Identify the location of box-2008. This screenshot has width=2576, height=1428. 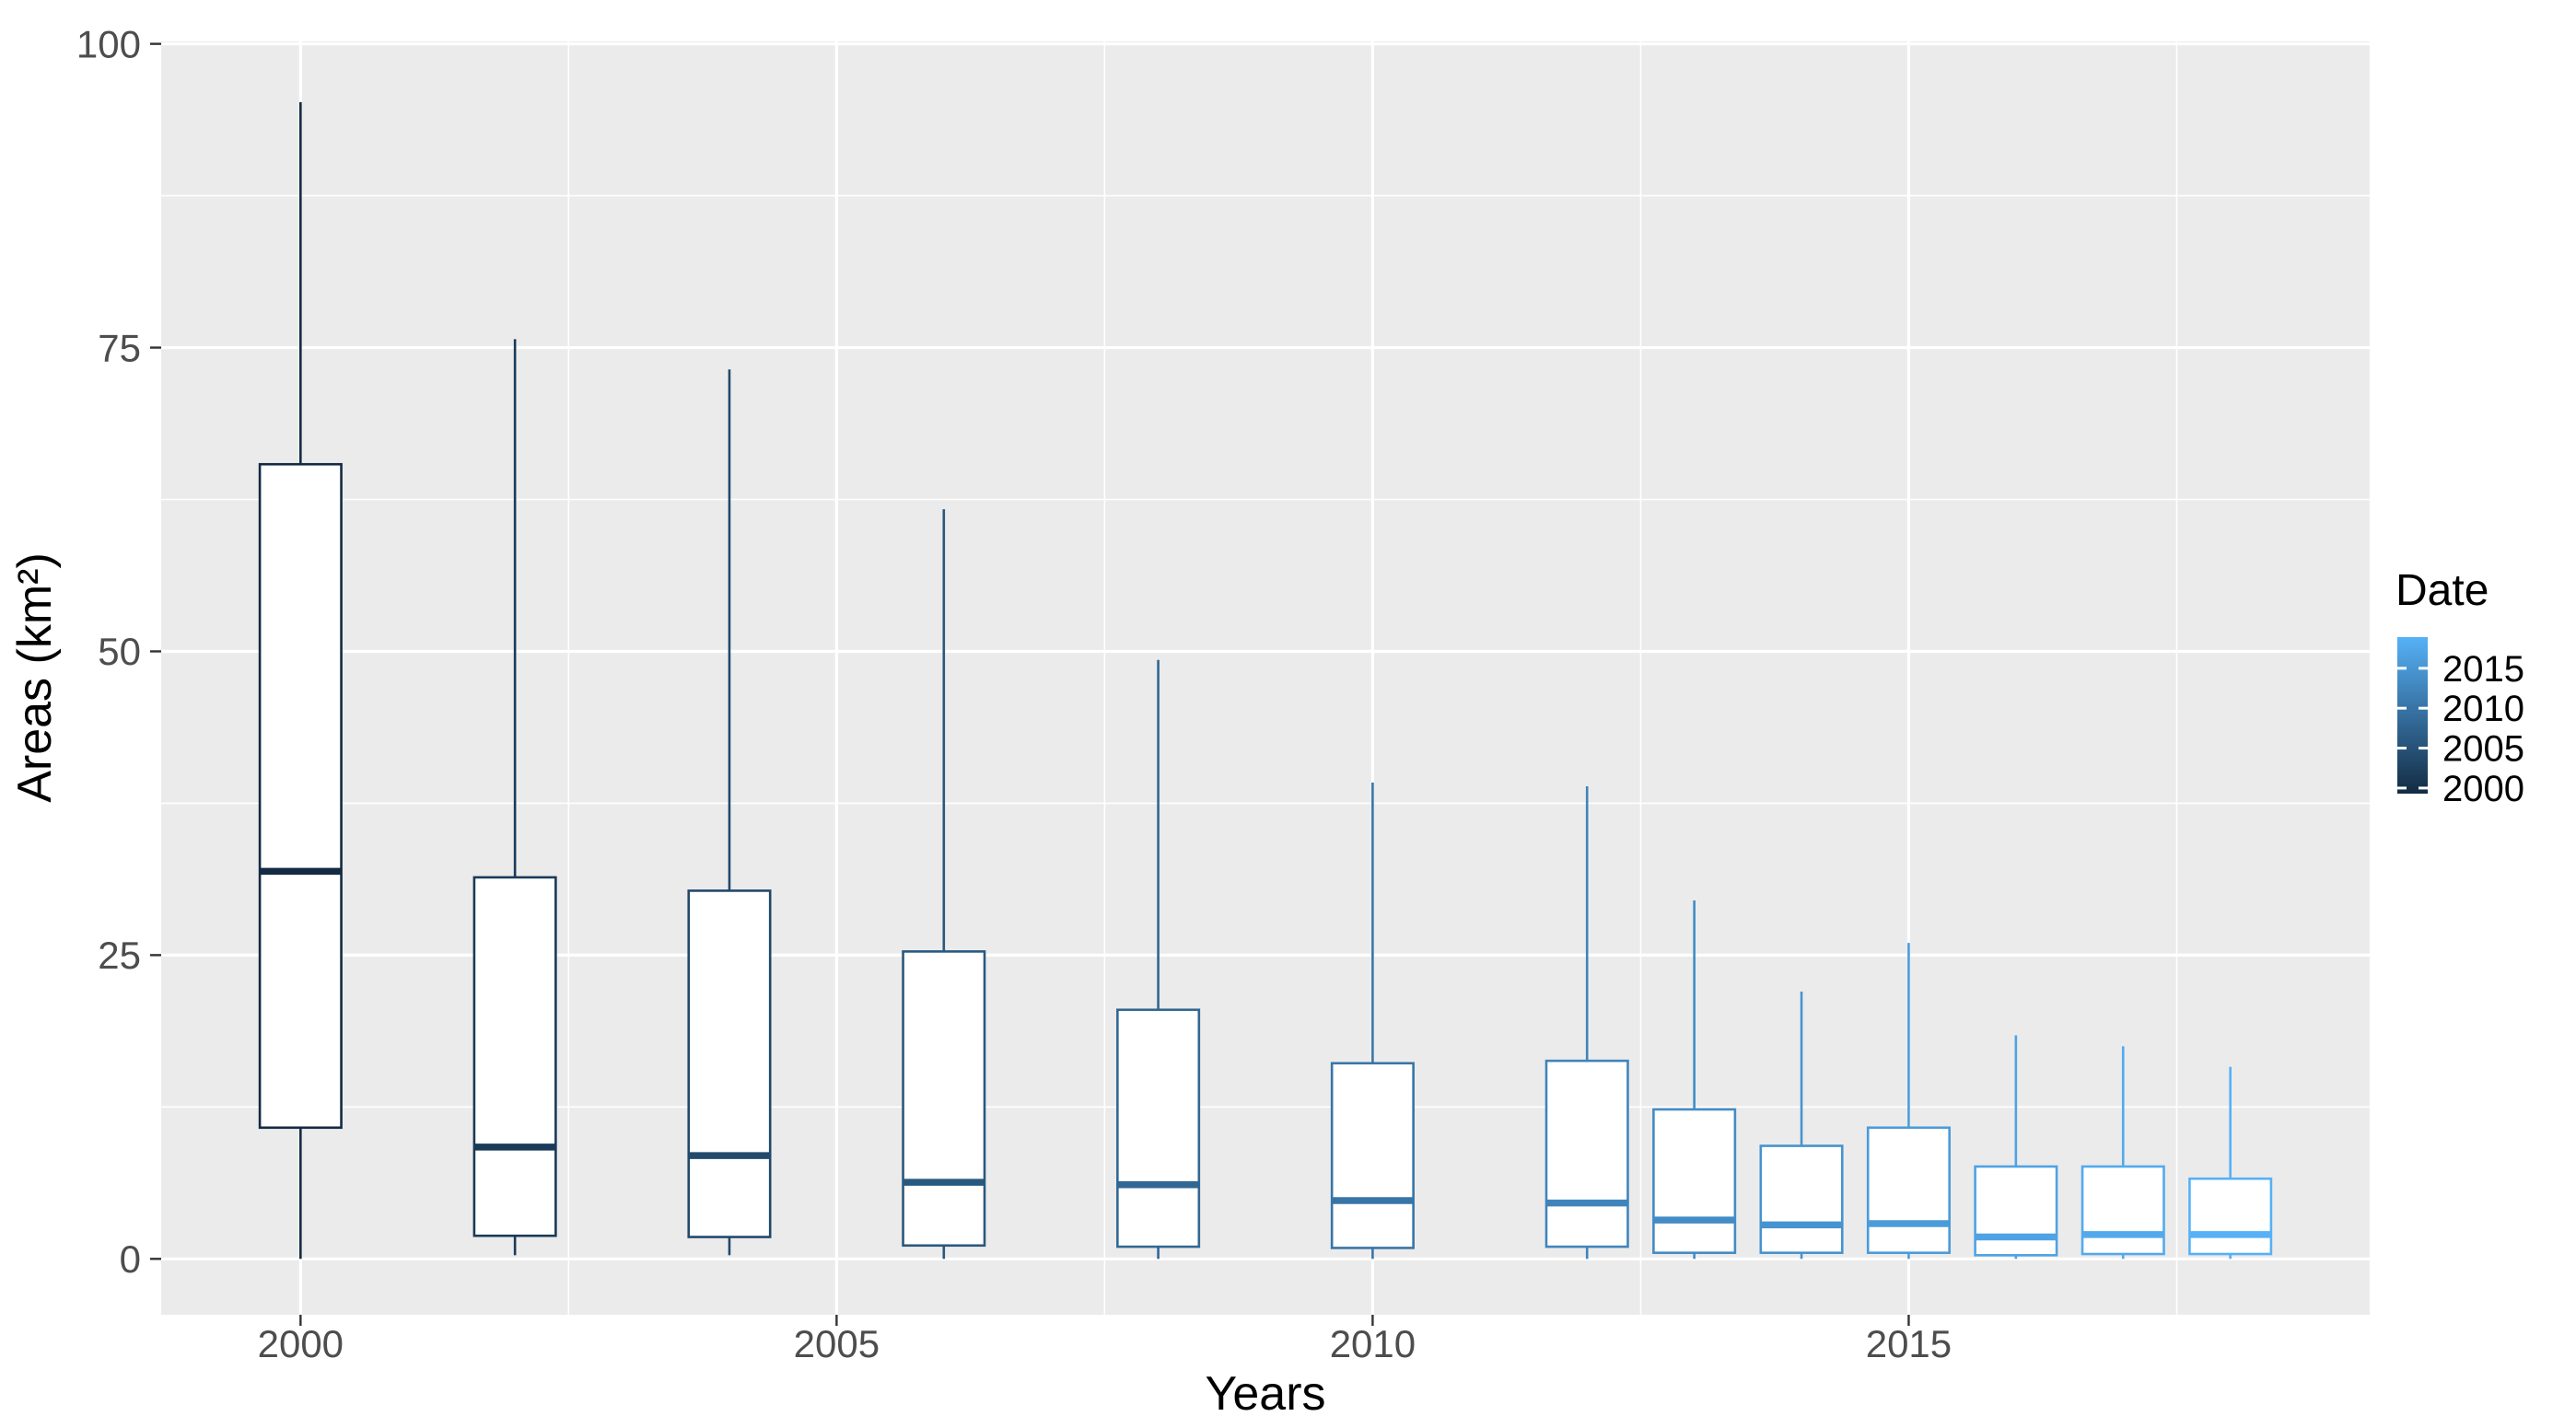
(1158, 1128).